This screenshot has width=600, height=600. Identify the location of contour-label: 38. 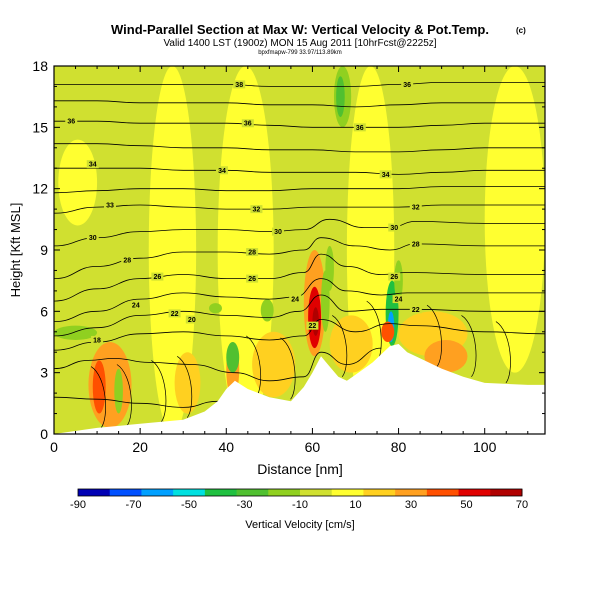
(239, 85).